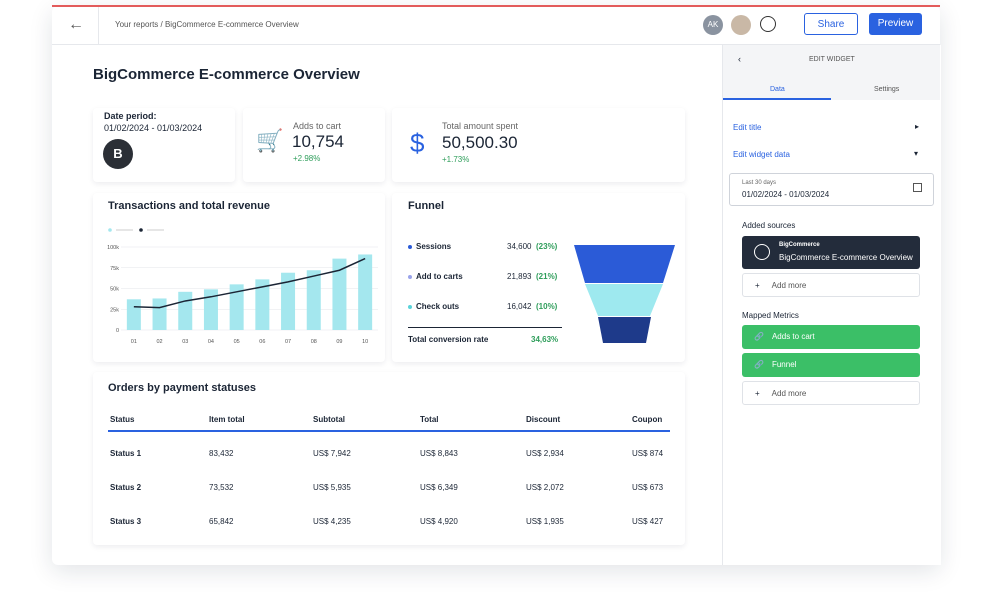  What do you see at coordinates (426, 206) in the screenshot?
I see `funnel-title: Funnel` at bounding box center [426, 206].